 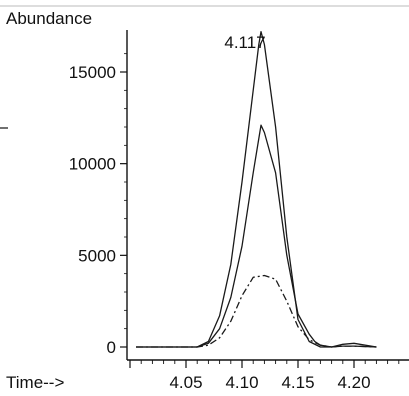 I want to click on y-tick-label-3: 15000, so click(x=92, y=72).